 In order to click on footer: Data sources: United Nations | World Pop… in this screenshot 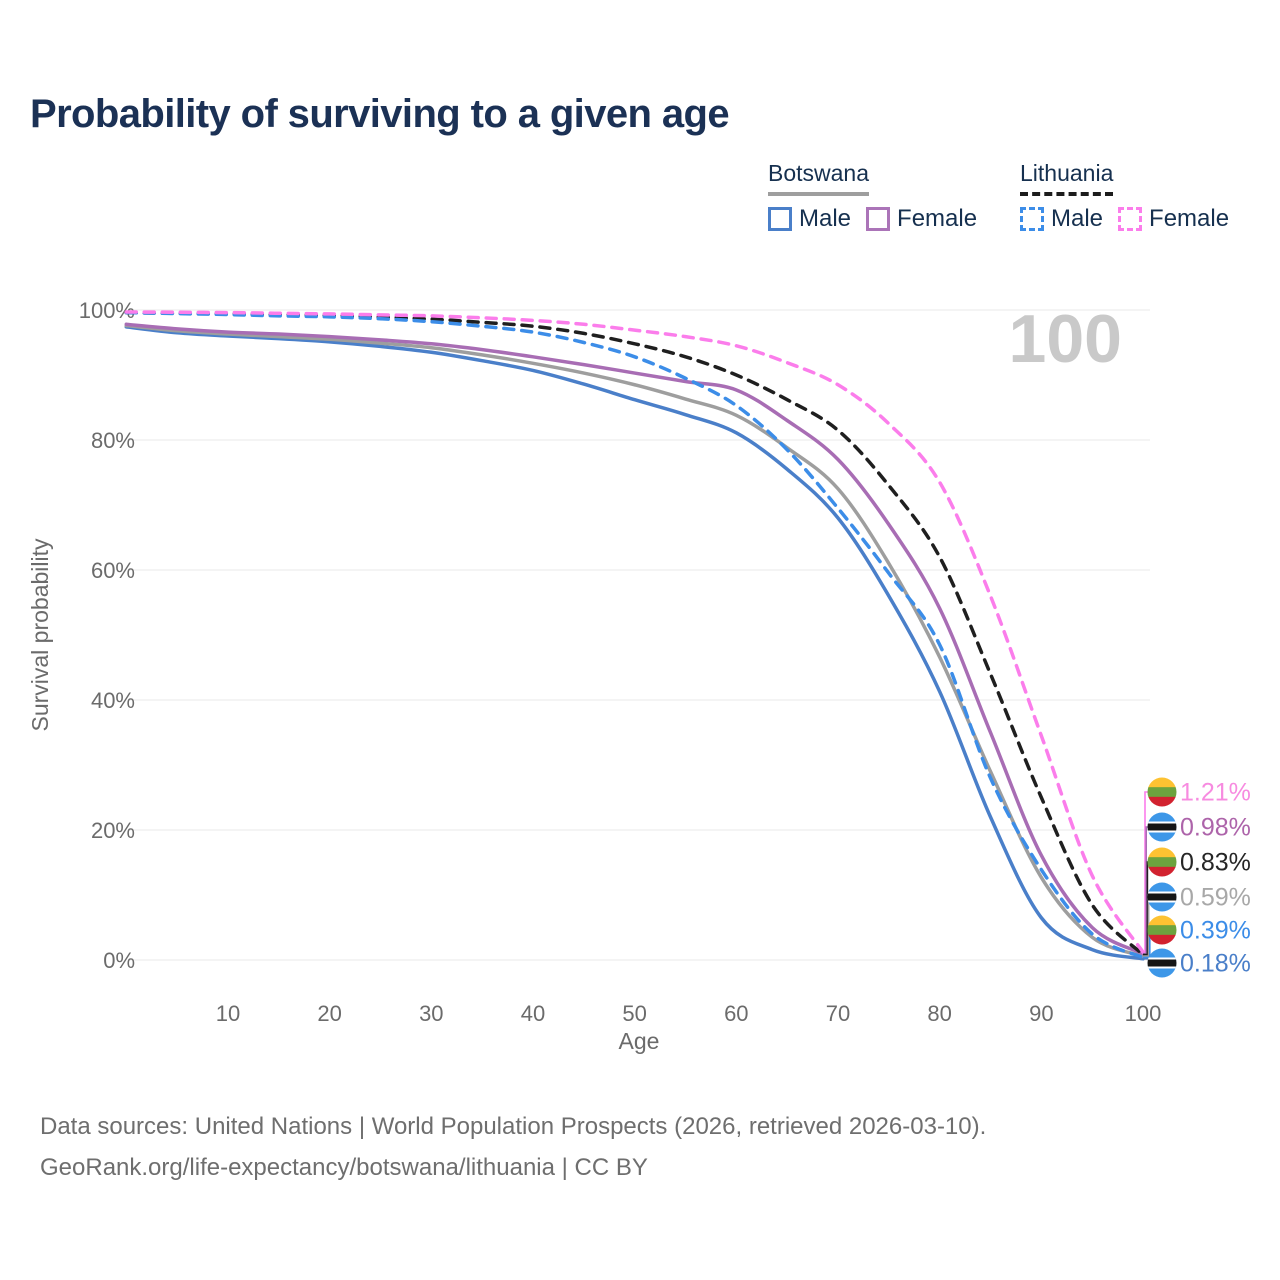, I will do `click(513, 1147)`.